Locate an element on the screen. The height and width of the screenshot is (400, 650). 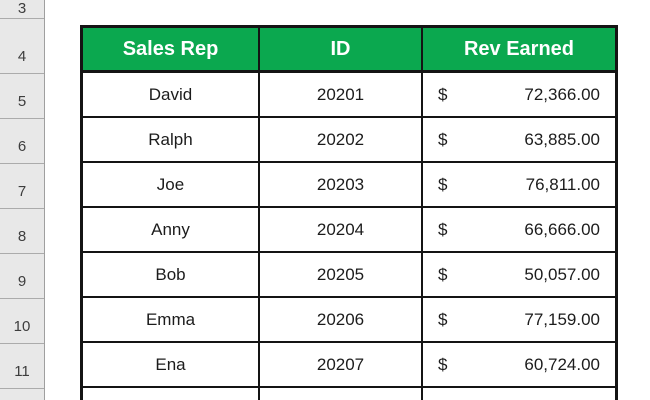
row-header-10: 10 is located at coordinates (22, 321).